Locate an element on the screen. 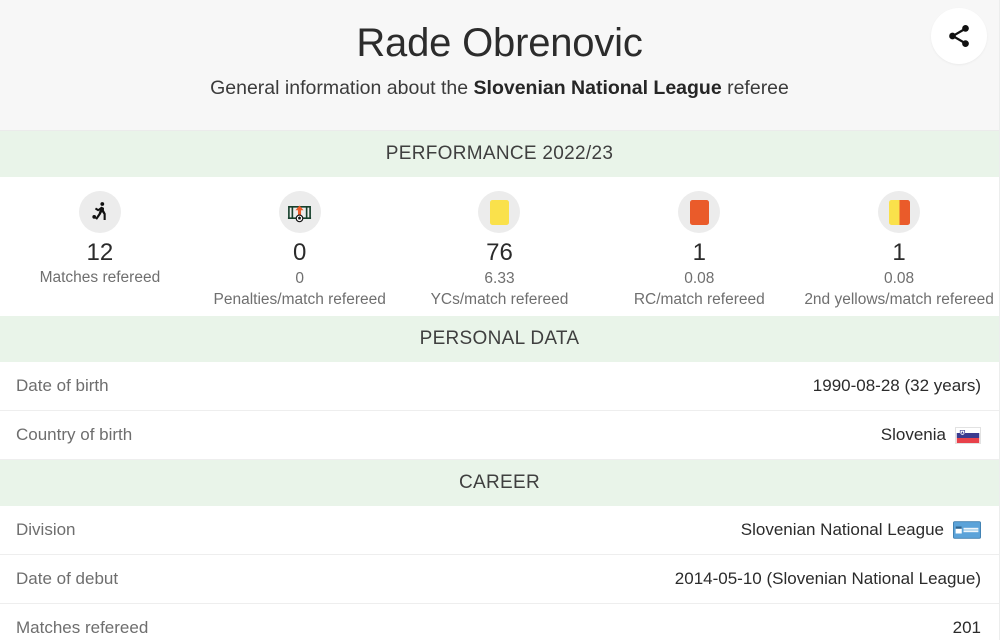 The height and width of the screenshot is (640, 1000). stat-sub-value: 6.33 is located at coordinates (499, 278).